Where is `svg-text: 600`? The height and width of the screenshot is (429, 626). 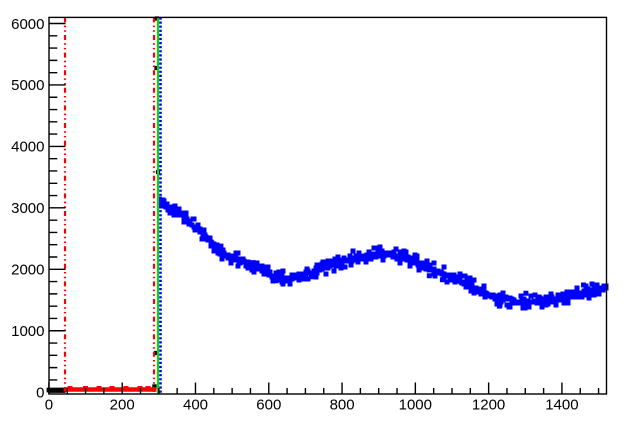 svg-text: 600 is located at coordinates (268, 405).